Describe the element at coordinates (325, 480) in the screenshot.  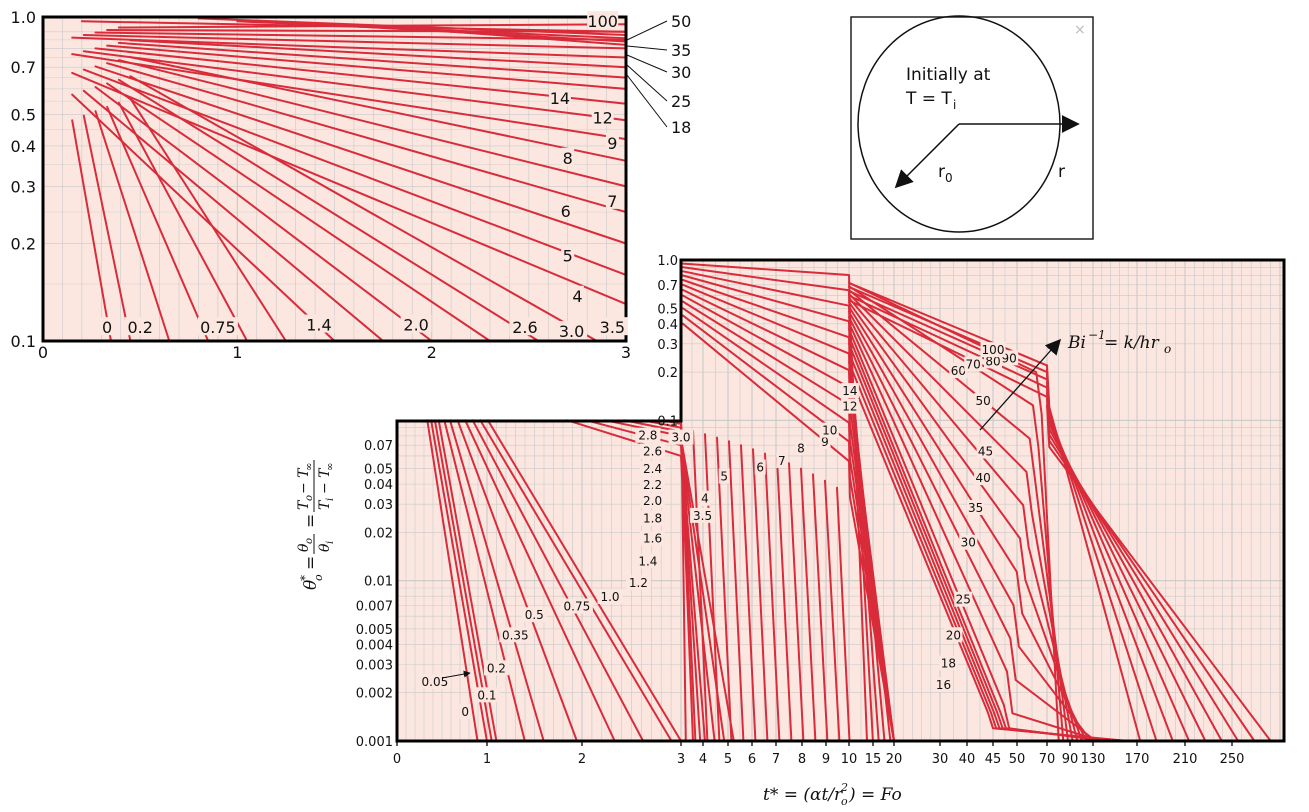
I see `svg-text: − T` at that location.